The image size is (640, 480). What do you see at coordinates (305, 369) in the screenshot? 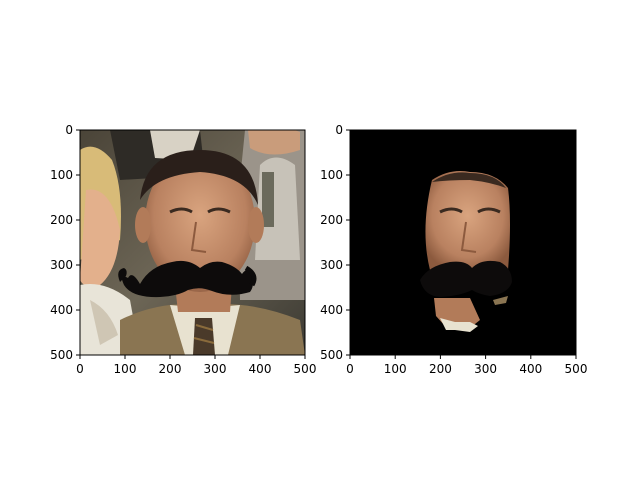
I see `left-xtick-label: 500` at bounding box center [305, 369].